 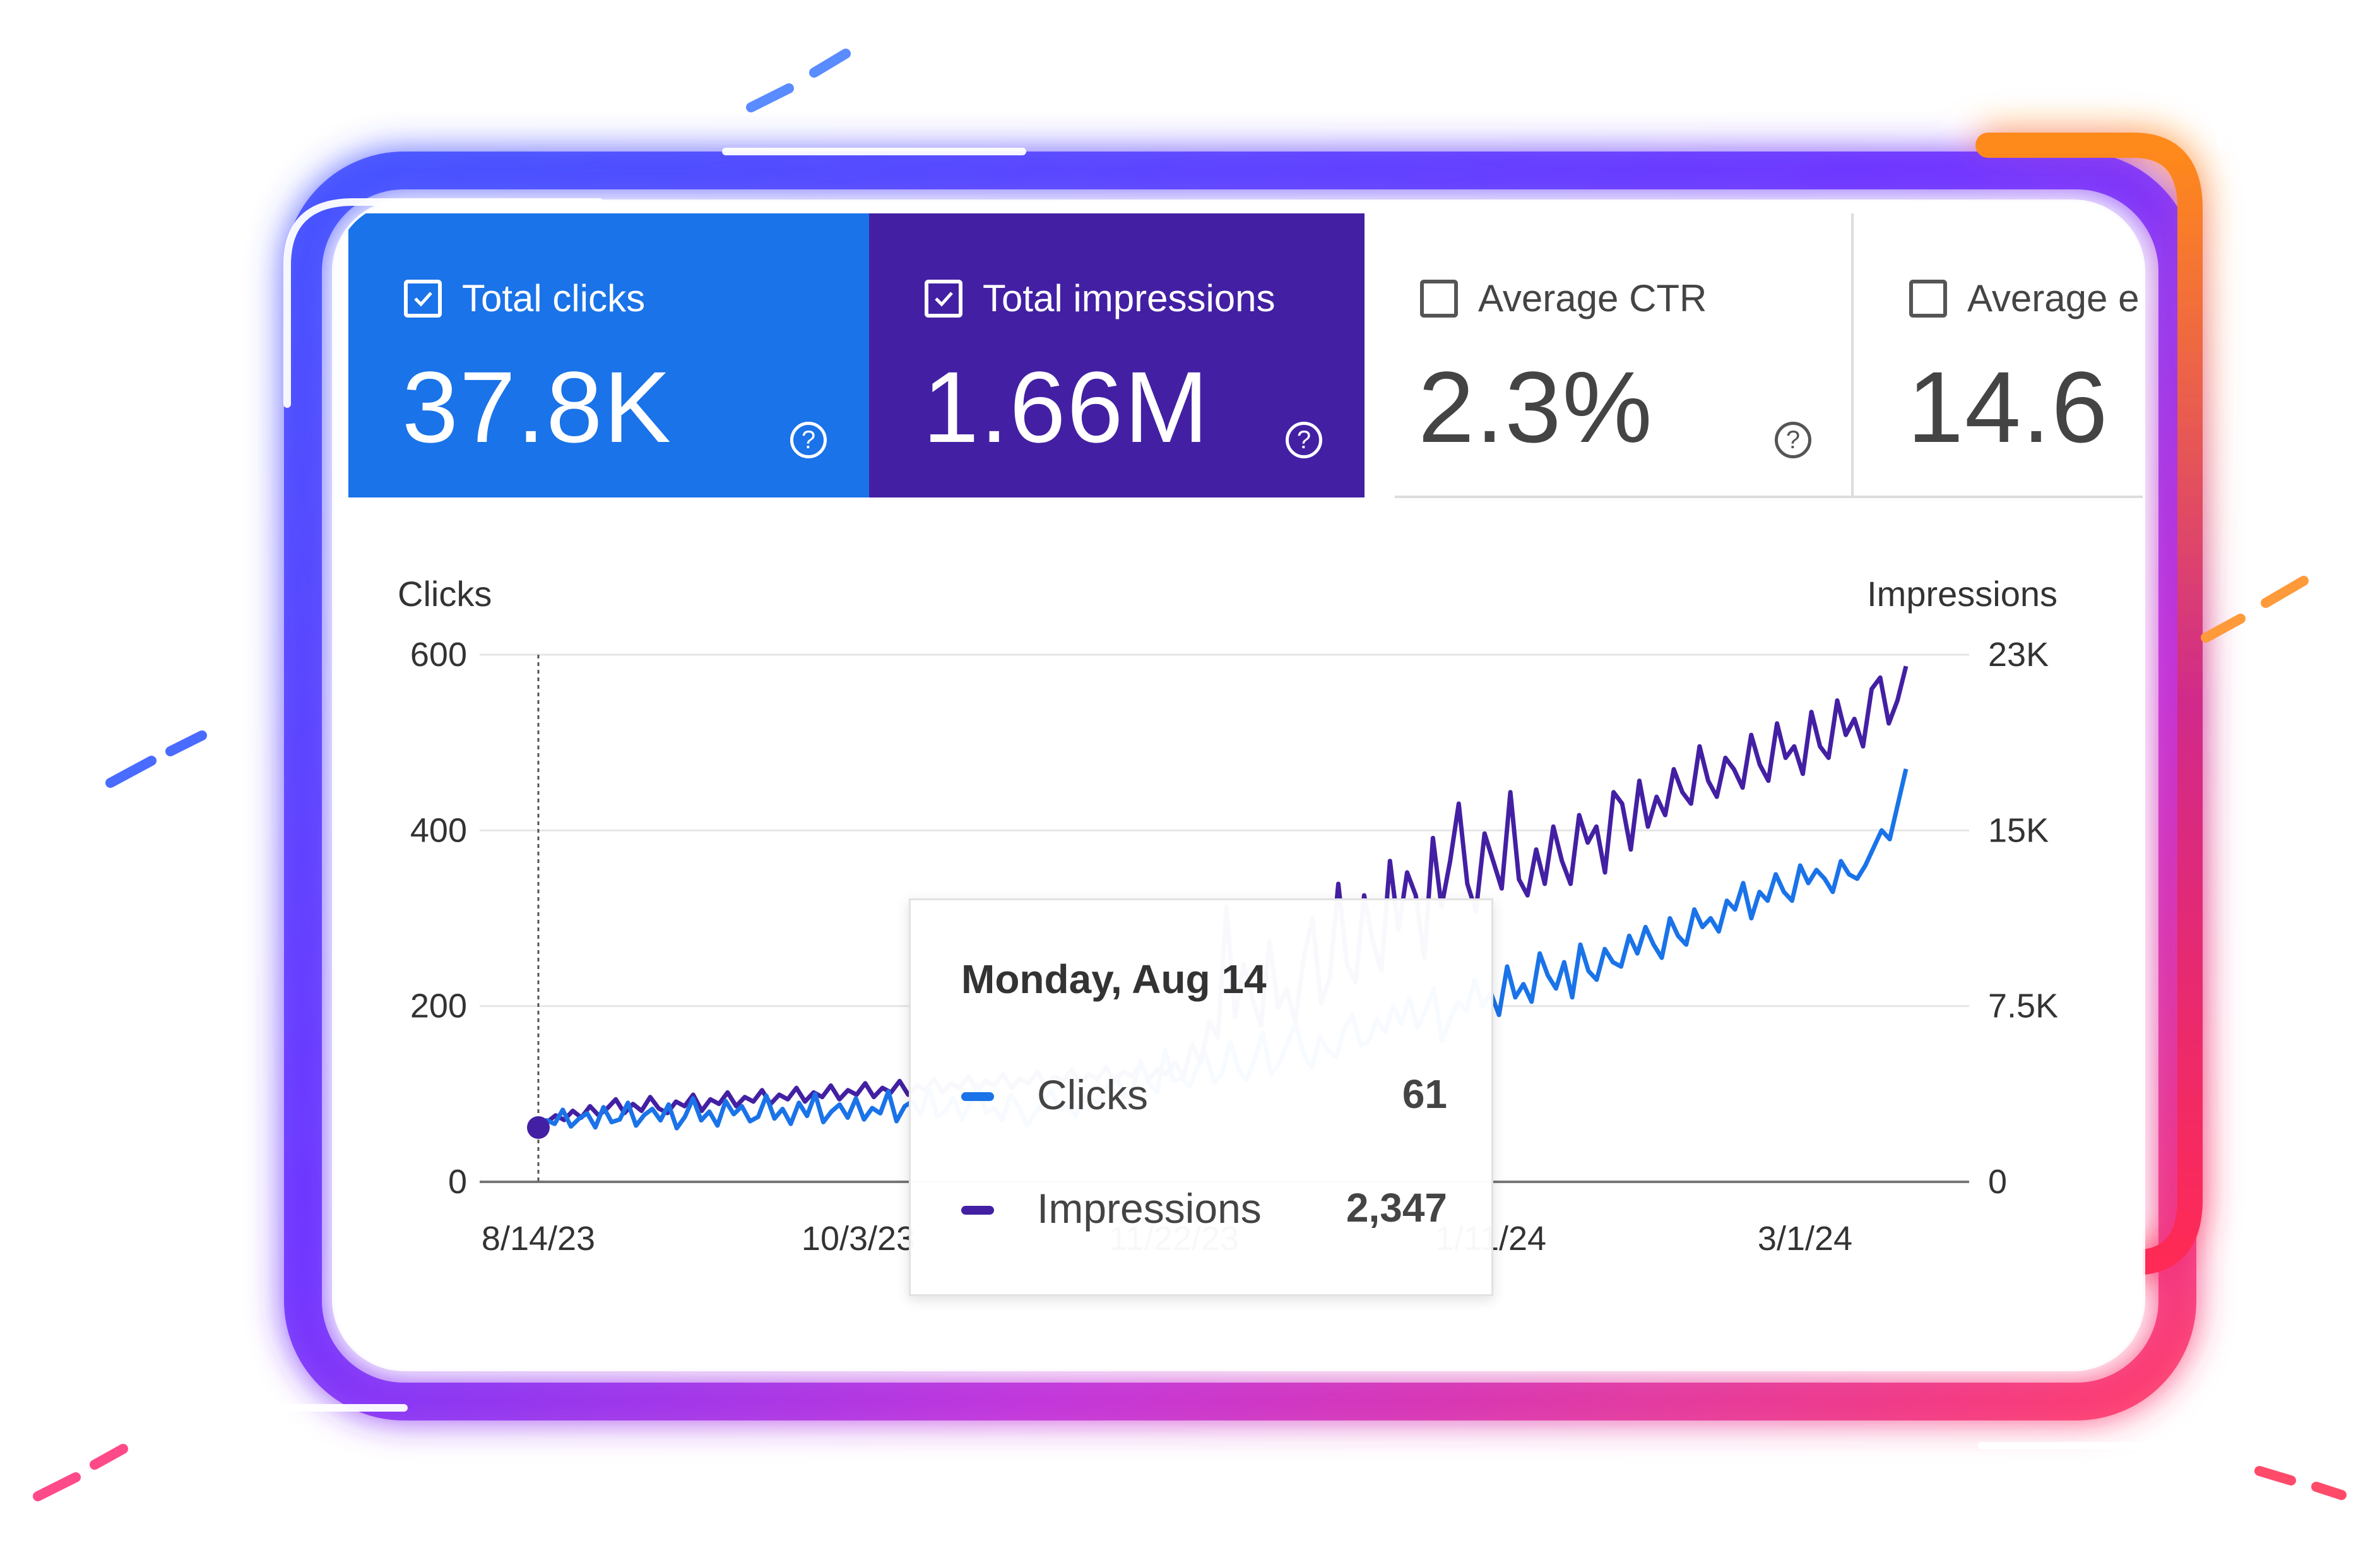 I want to click on metric-average-ctr: Average CTR 2.3% ?, so click(x=1609, y=355).